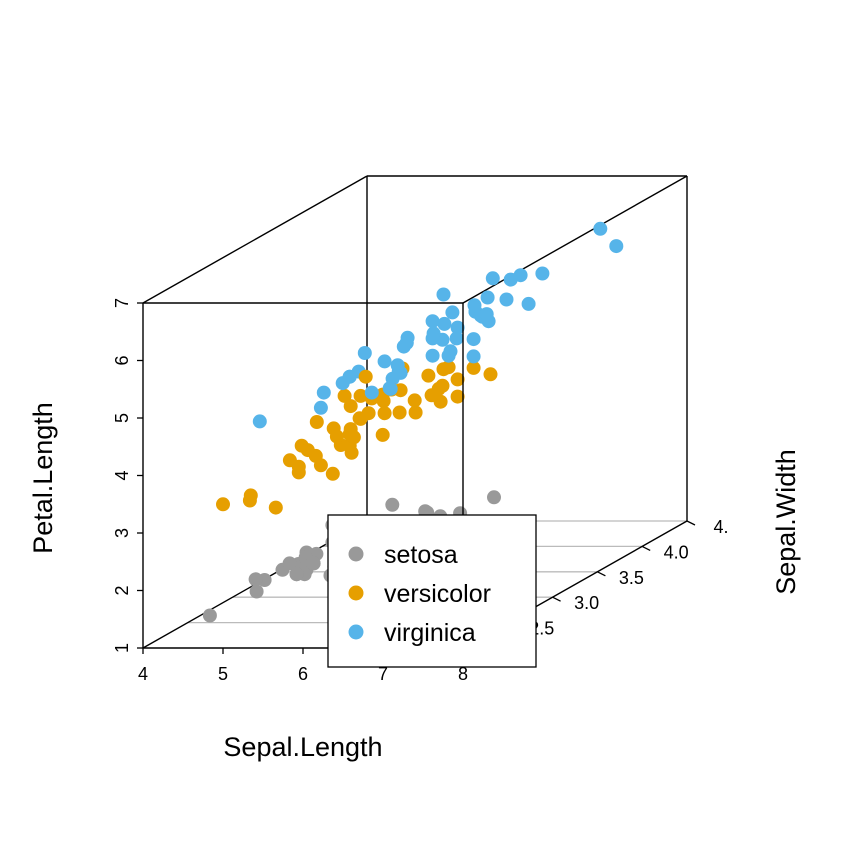 The image size is (864, 864). I want to click on x-tick-label: 7, so click(383, 674).